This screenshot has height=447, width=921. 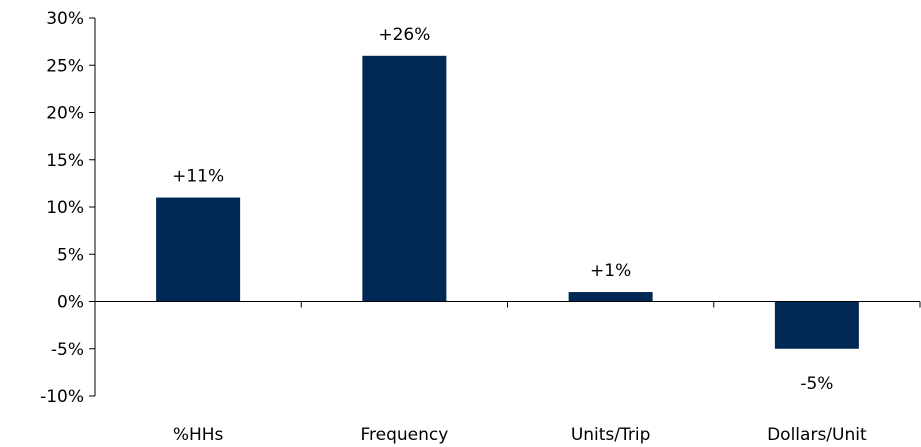 I want to click on y-tick-label: 5%, so click(x=70, y=255).